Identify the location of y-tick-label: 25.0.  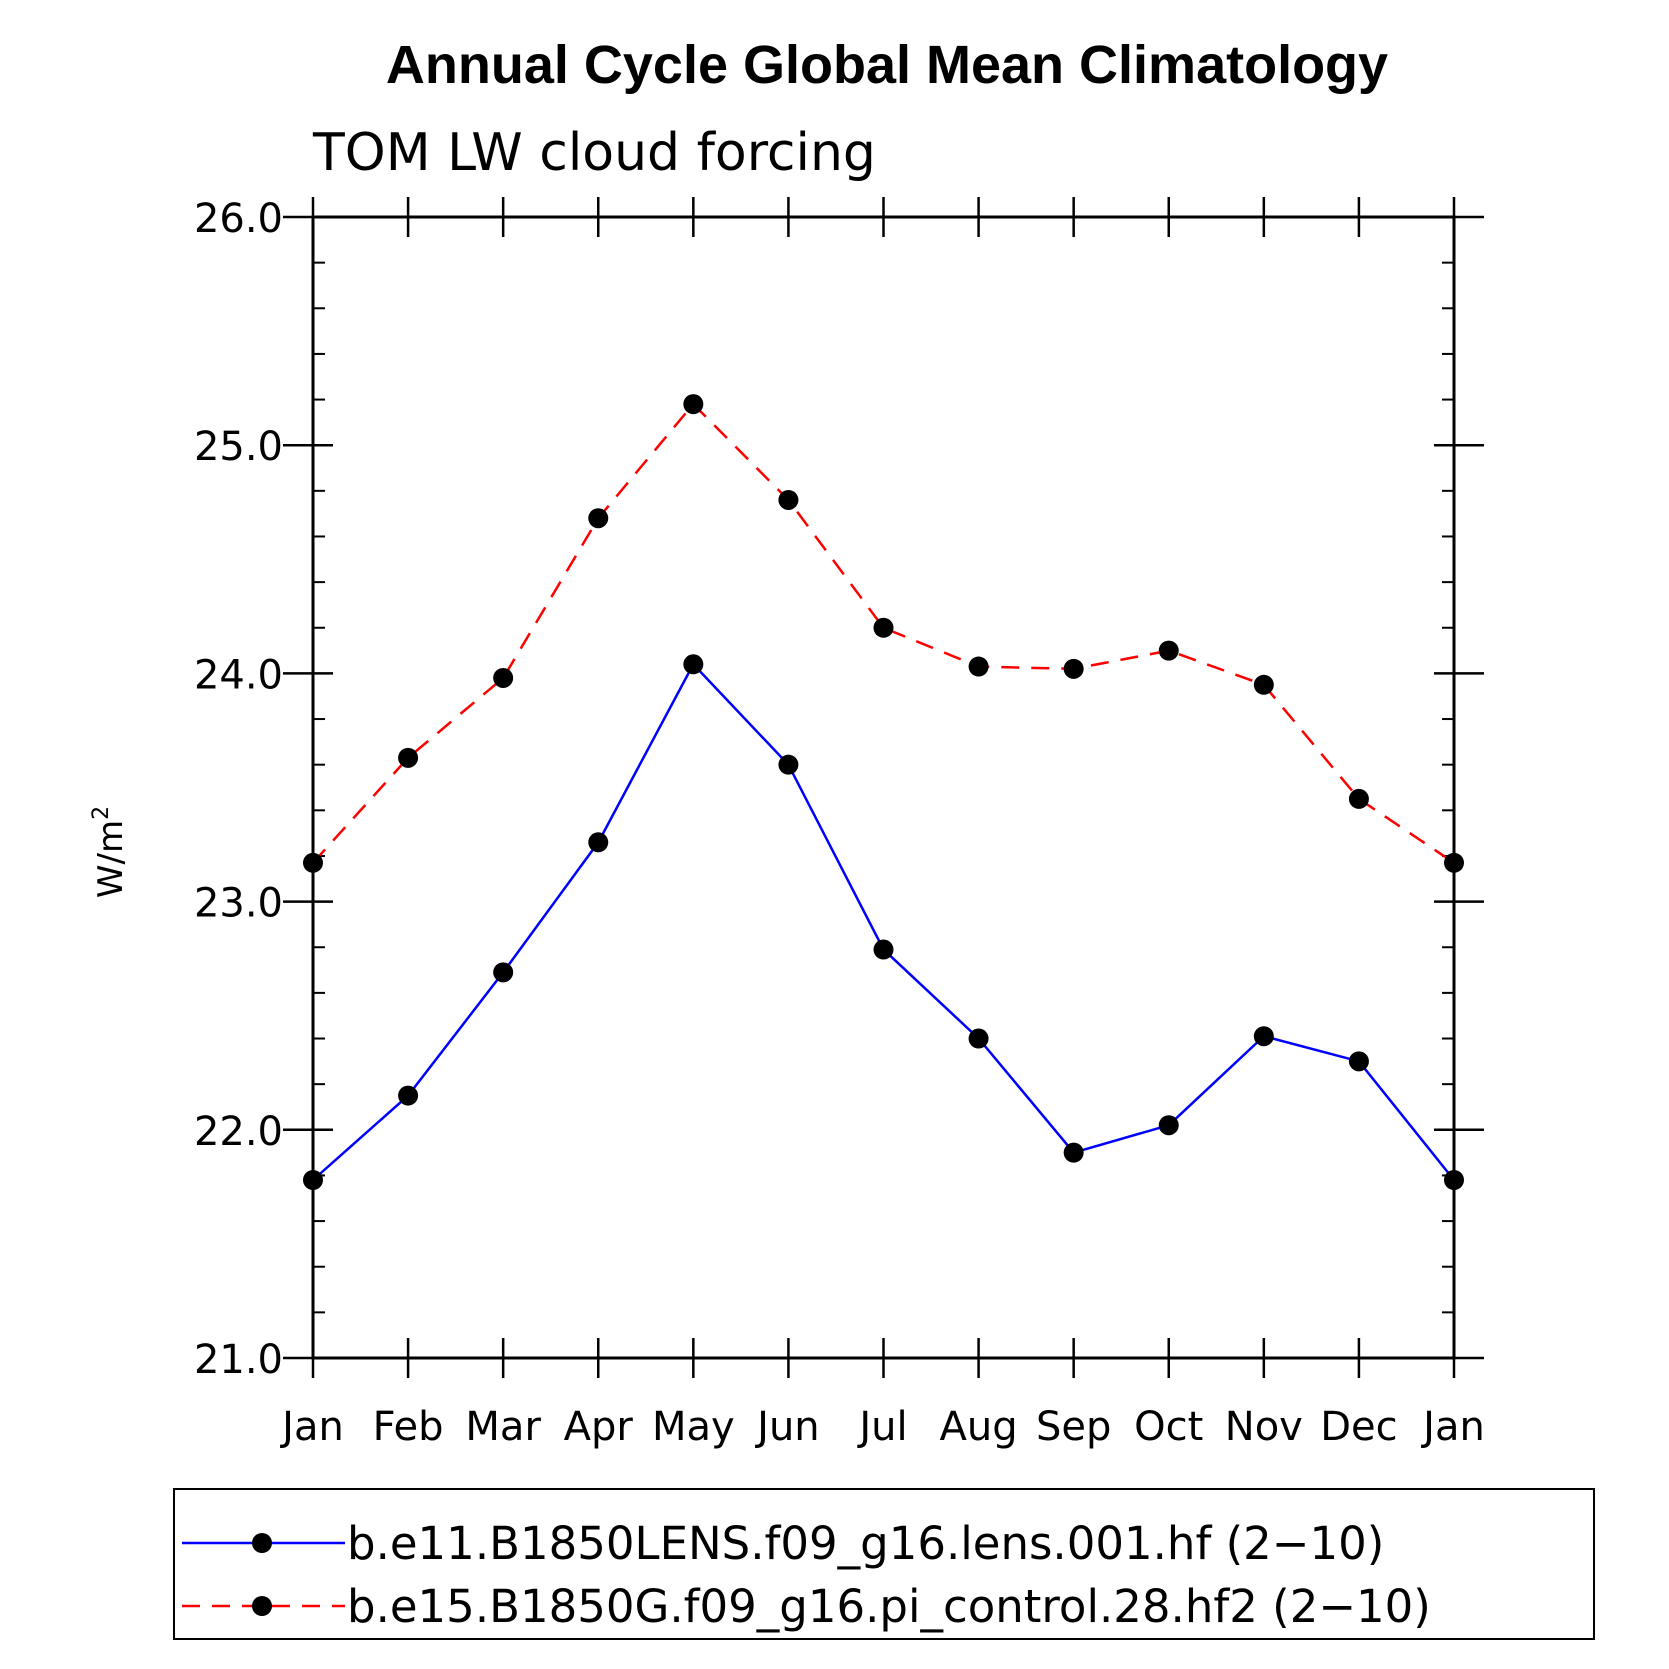
(238, 447).